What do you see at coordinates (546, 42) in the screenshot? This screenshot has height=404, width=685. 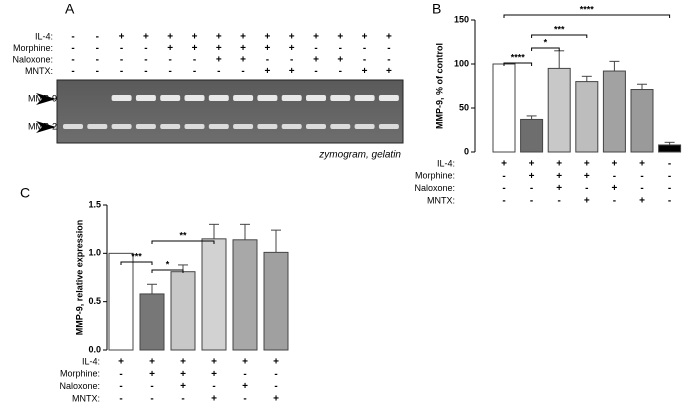 I see `significance-label: *` at bounding box center [546, 42].